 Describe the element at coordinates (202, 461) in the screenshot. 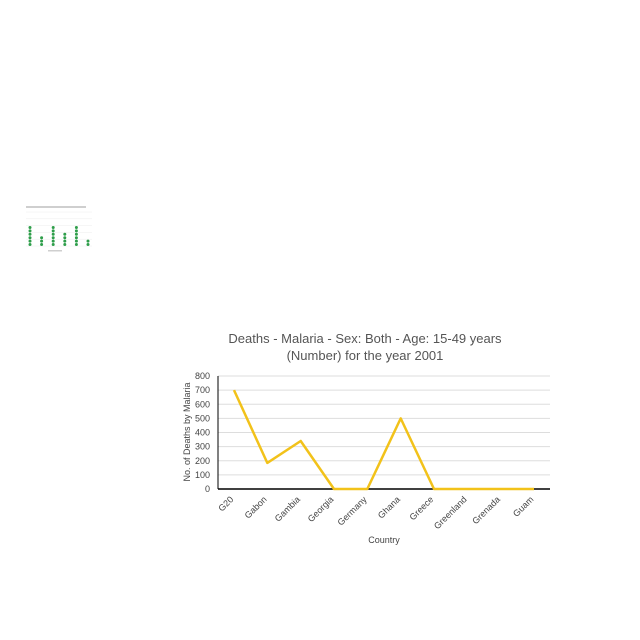

I see `y-tick-label: 200` at that location.